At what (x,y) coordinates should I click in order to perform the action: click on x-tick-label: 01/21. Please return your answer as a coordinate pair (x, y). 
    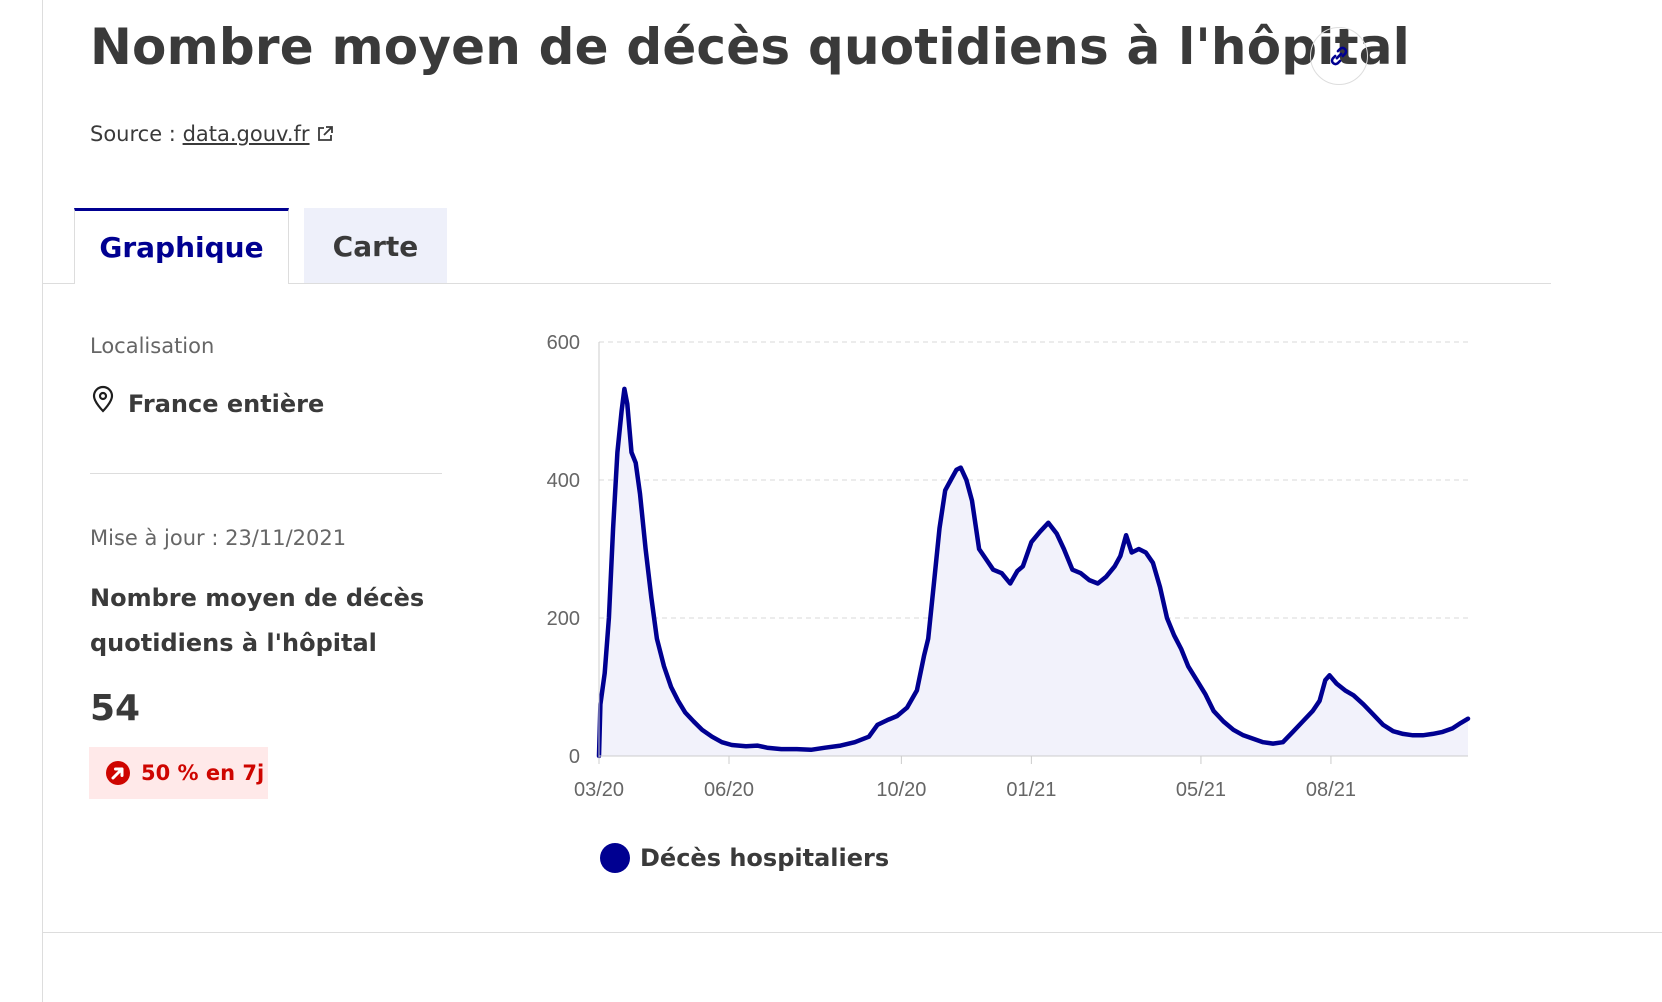
    Looking at the image, I should click on (1031, 790).